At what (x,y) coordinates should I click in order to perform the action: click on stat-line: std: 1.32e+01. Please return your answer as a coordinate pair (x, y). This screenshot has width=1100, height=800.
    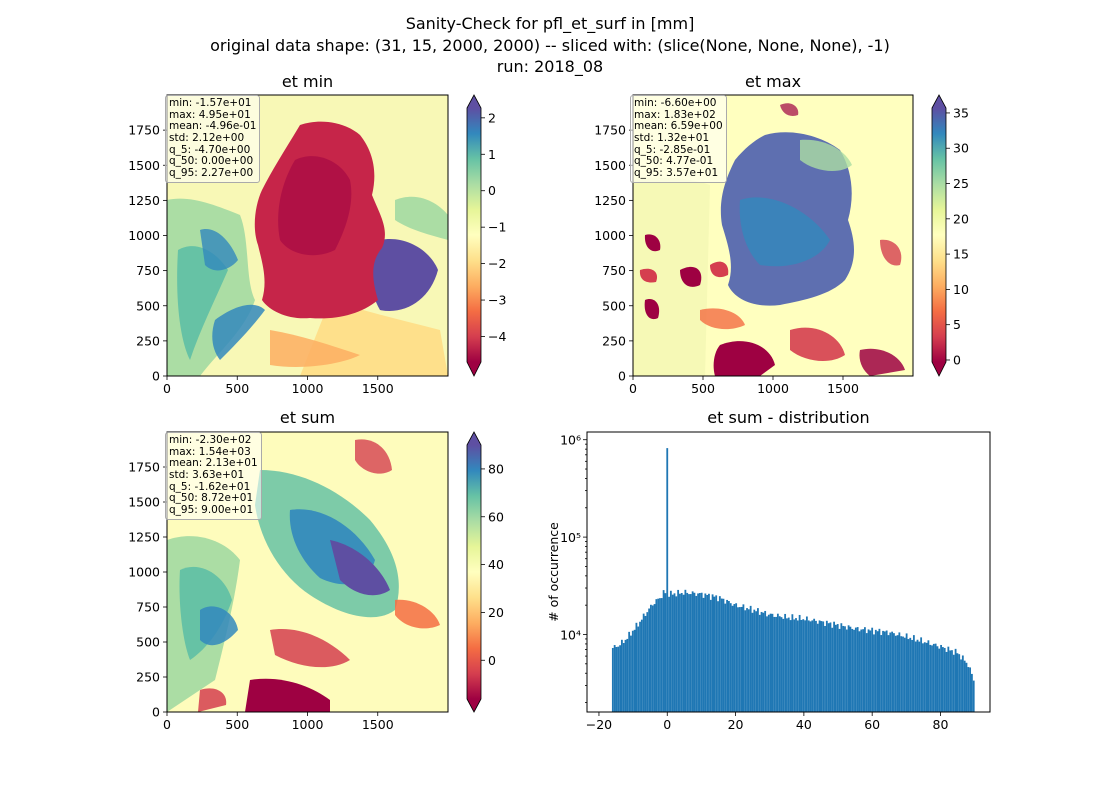
    Looking at the image, I should click on (672, 138).